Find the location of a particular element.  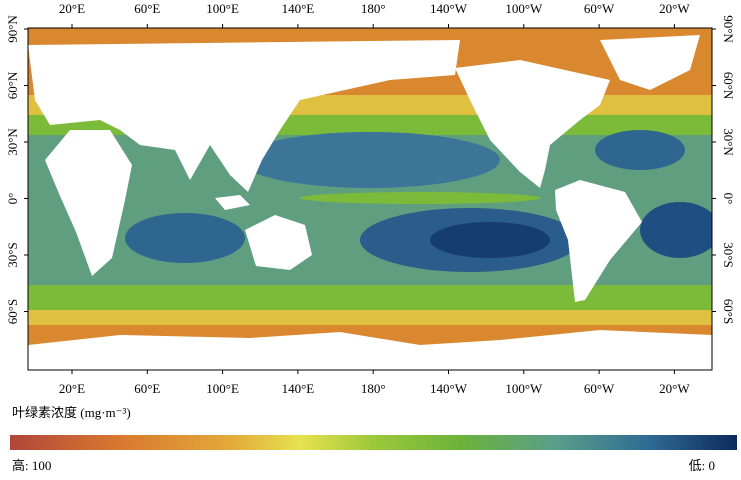

lon-label-top: 100°E is located at coordinates (222, 8).